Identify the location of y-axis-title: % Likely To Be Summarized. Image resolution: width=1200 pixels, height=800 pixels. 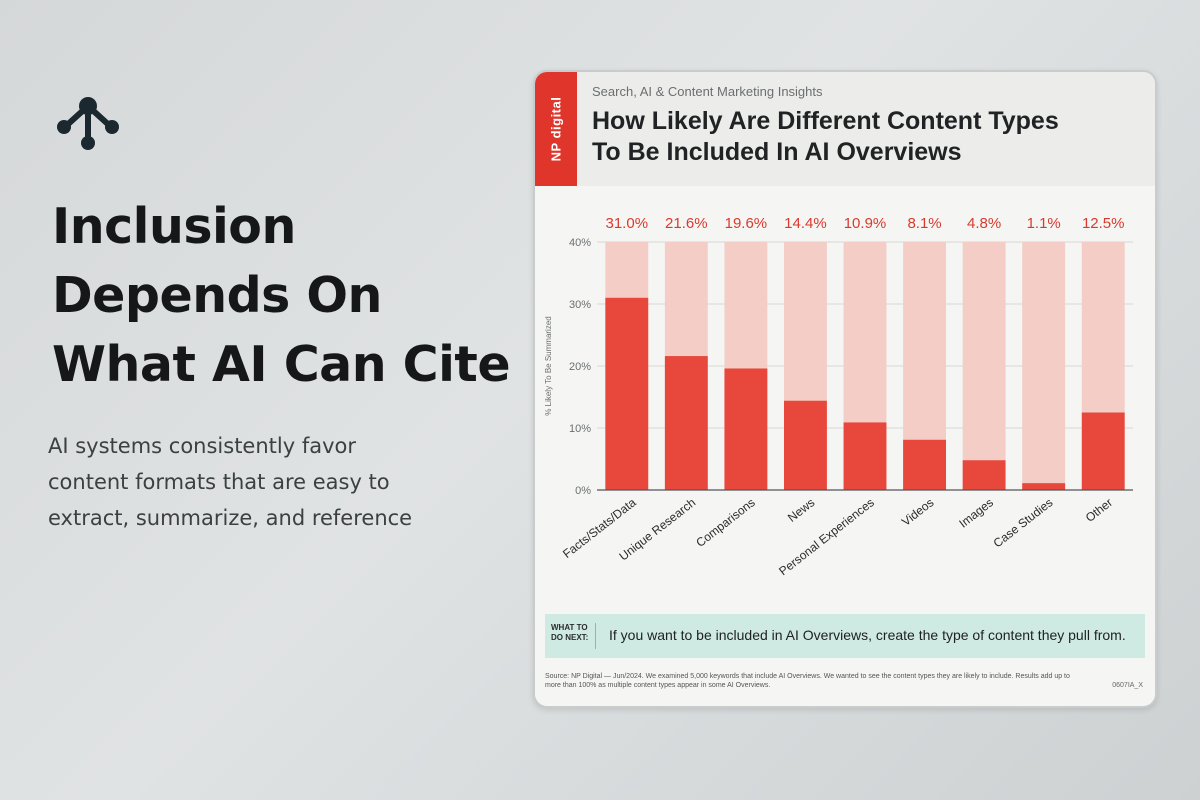
(548, 365).